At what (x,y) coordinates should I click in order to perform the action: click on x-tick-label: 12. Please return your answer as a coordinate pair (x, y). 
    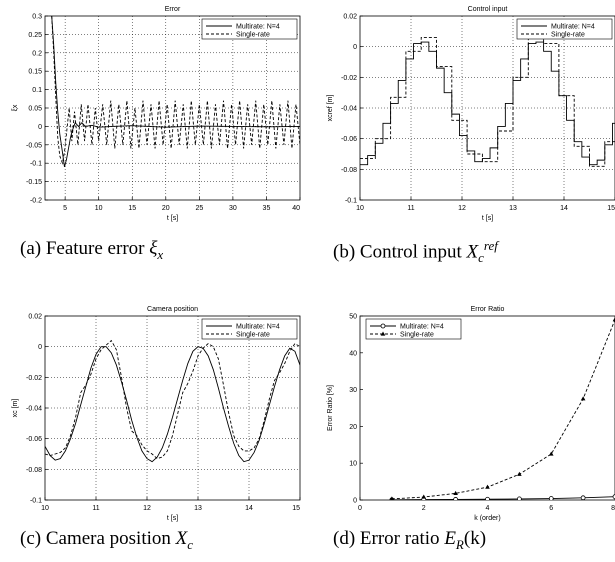
    Looking at the image, I should click on (147, 508).